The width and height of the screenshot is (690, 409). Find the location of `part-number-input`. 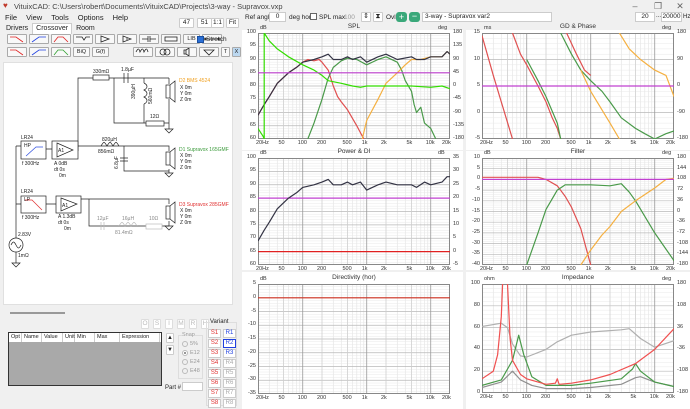

part-number-input is located at coordinates (192, 386).